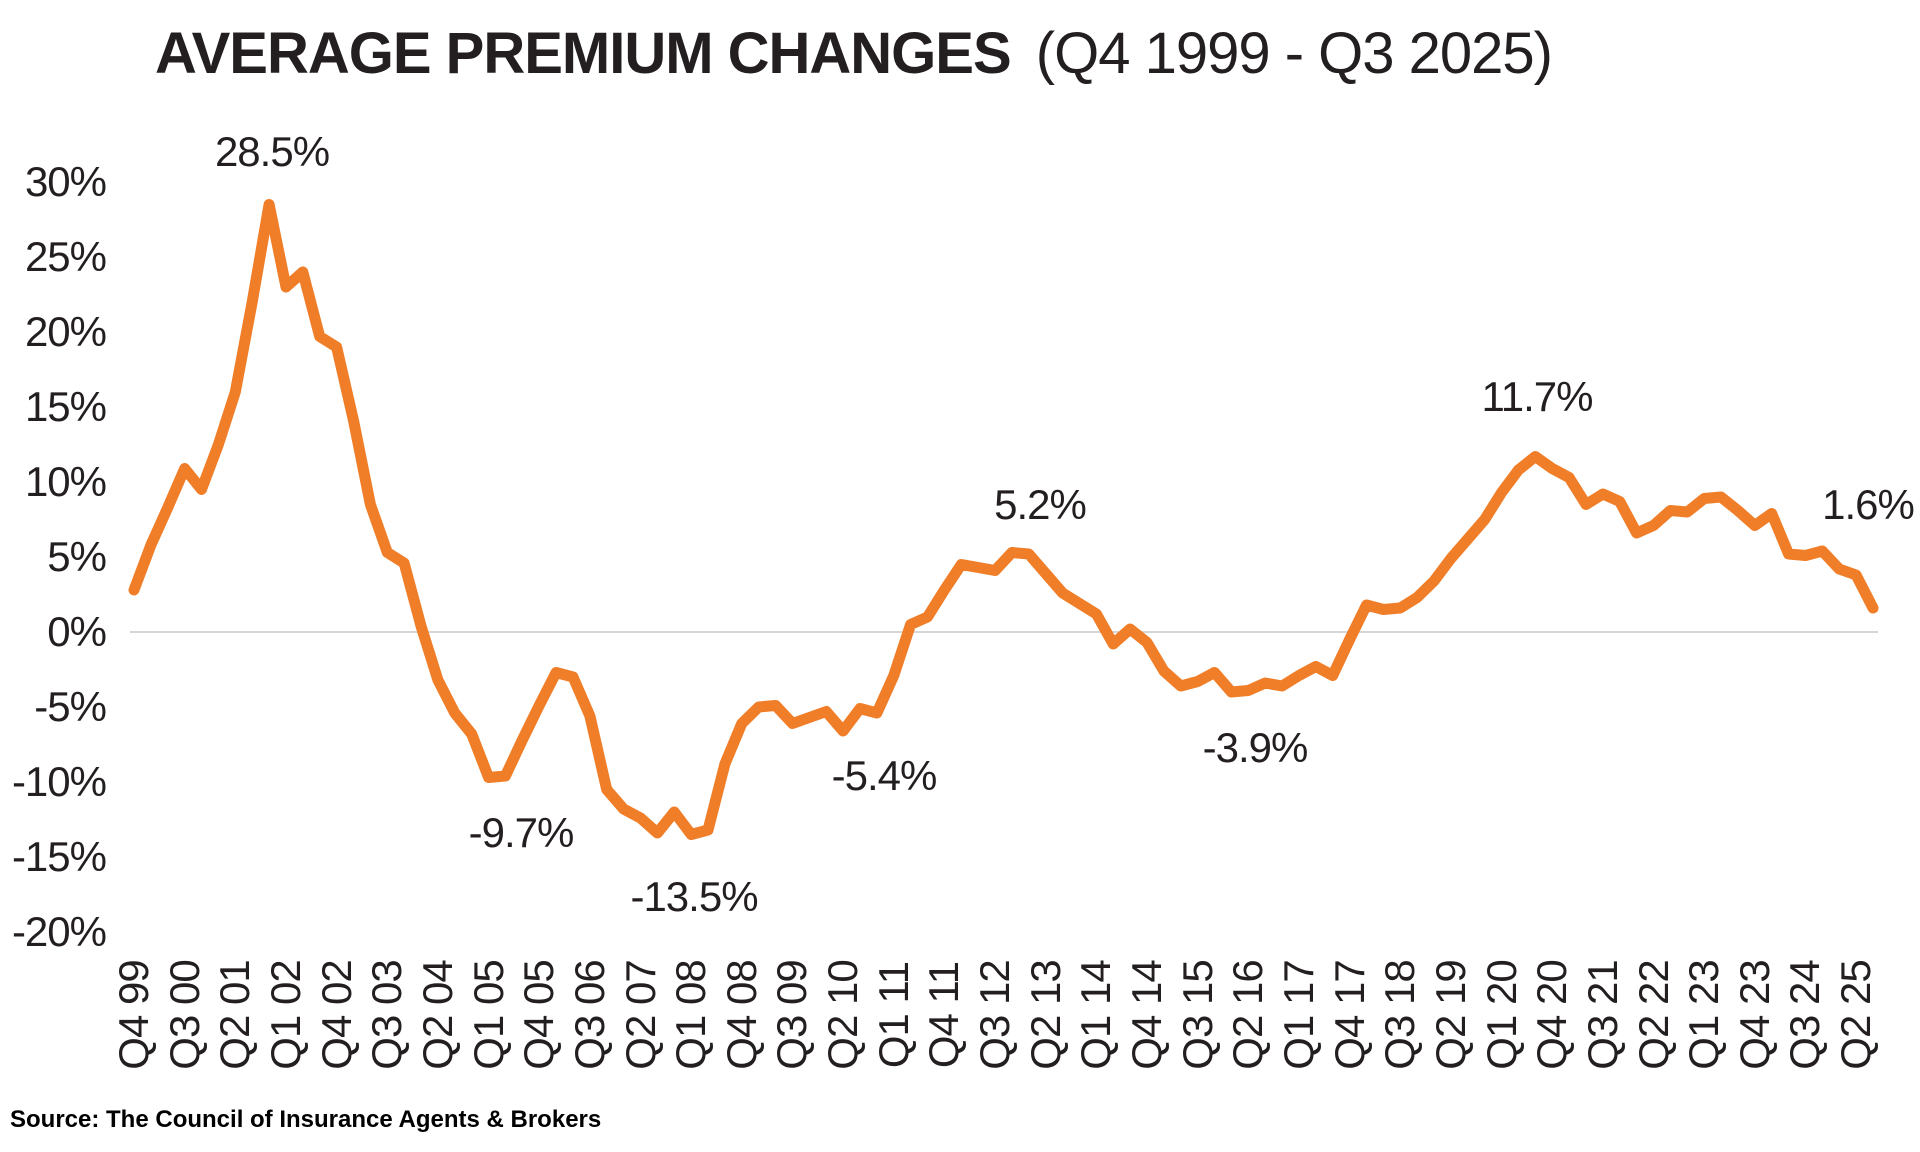 This screenshot has height=1152, width=1920. Describe the element at coordinates (70, 706) in the screenshot. I see `y-tick-label: -5%` at that location.